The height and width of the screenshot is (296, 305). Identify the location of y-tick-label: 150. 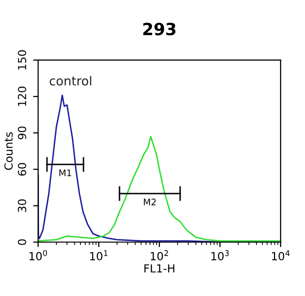
(22, 60).